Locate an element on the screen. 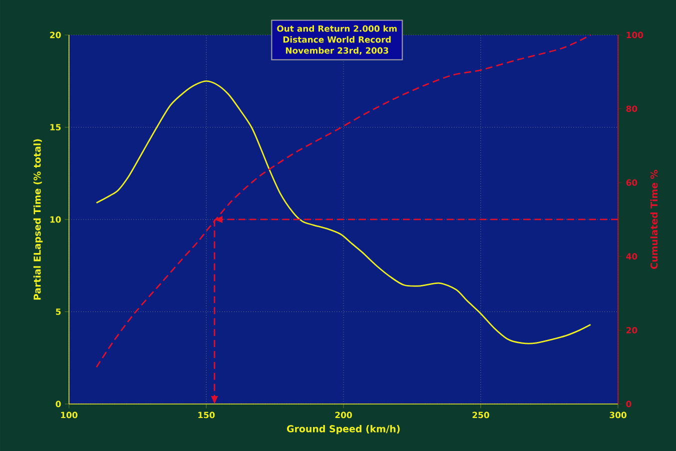 The height and width of the screenshot is (451, 676). annotation: November 23rd, 2003 is located at coordinates (337, 51).